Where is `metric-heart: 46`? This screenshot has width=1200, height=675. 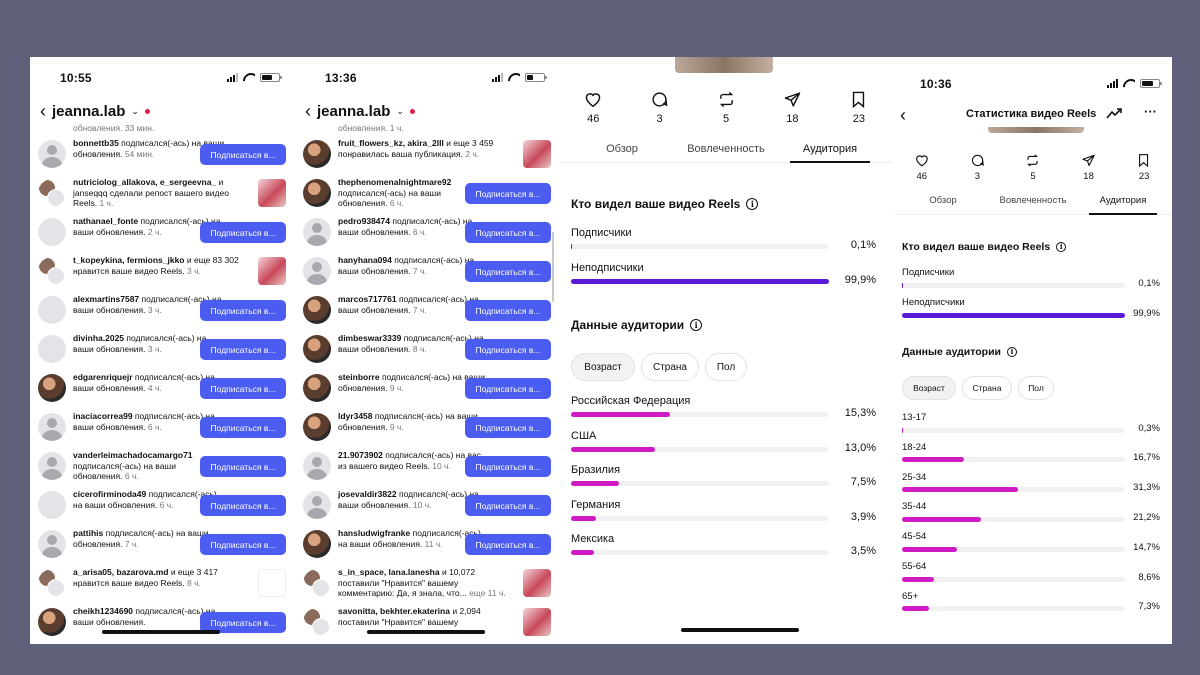
metric-heart: 46 is located at coordinates (922, 166).